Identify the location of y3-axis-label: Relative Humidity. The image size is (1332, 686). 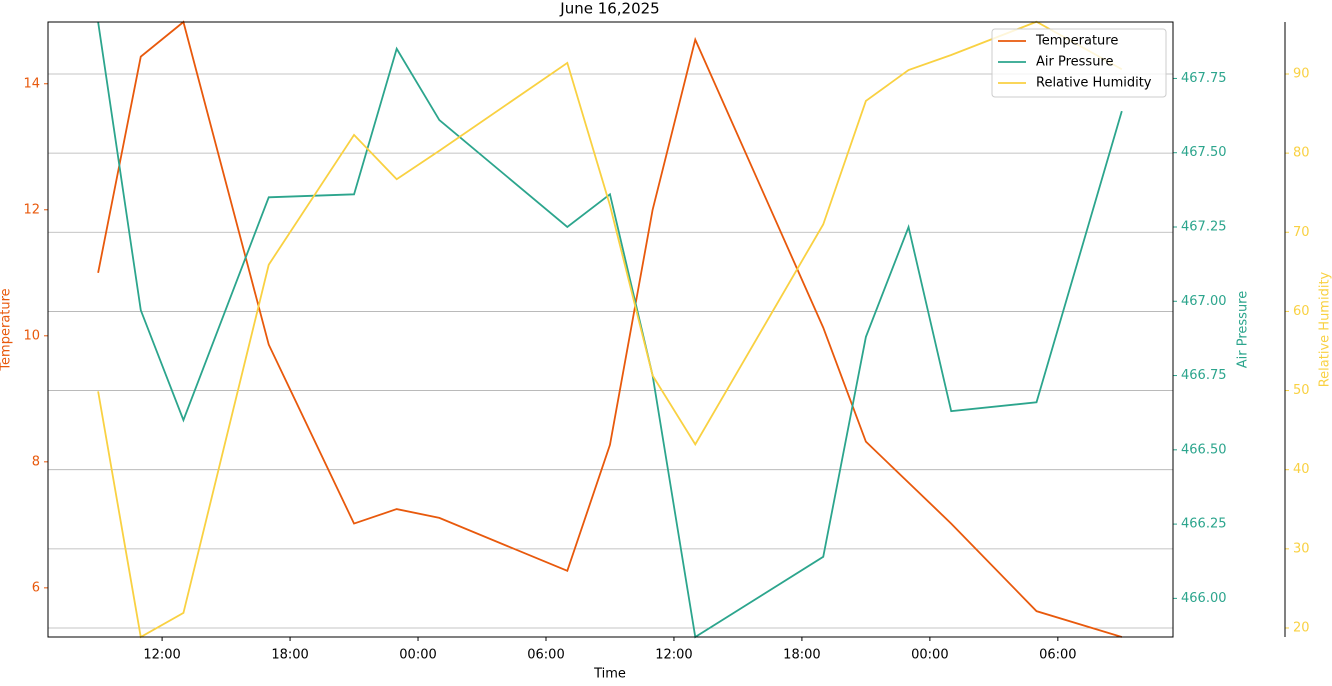
(1325, 329).